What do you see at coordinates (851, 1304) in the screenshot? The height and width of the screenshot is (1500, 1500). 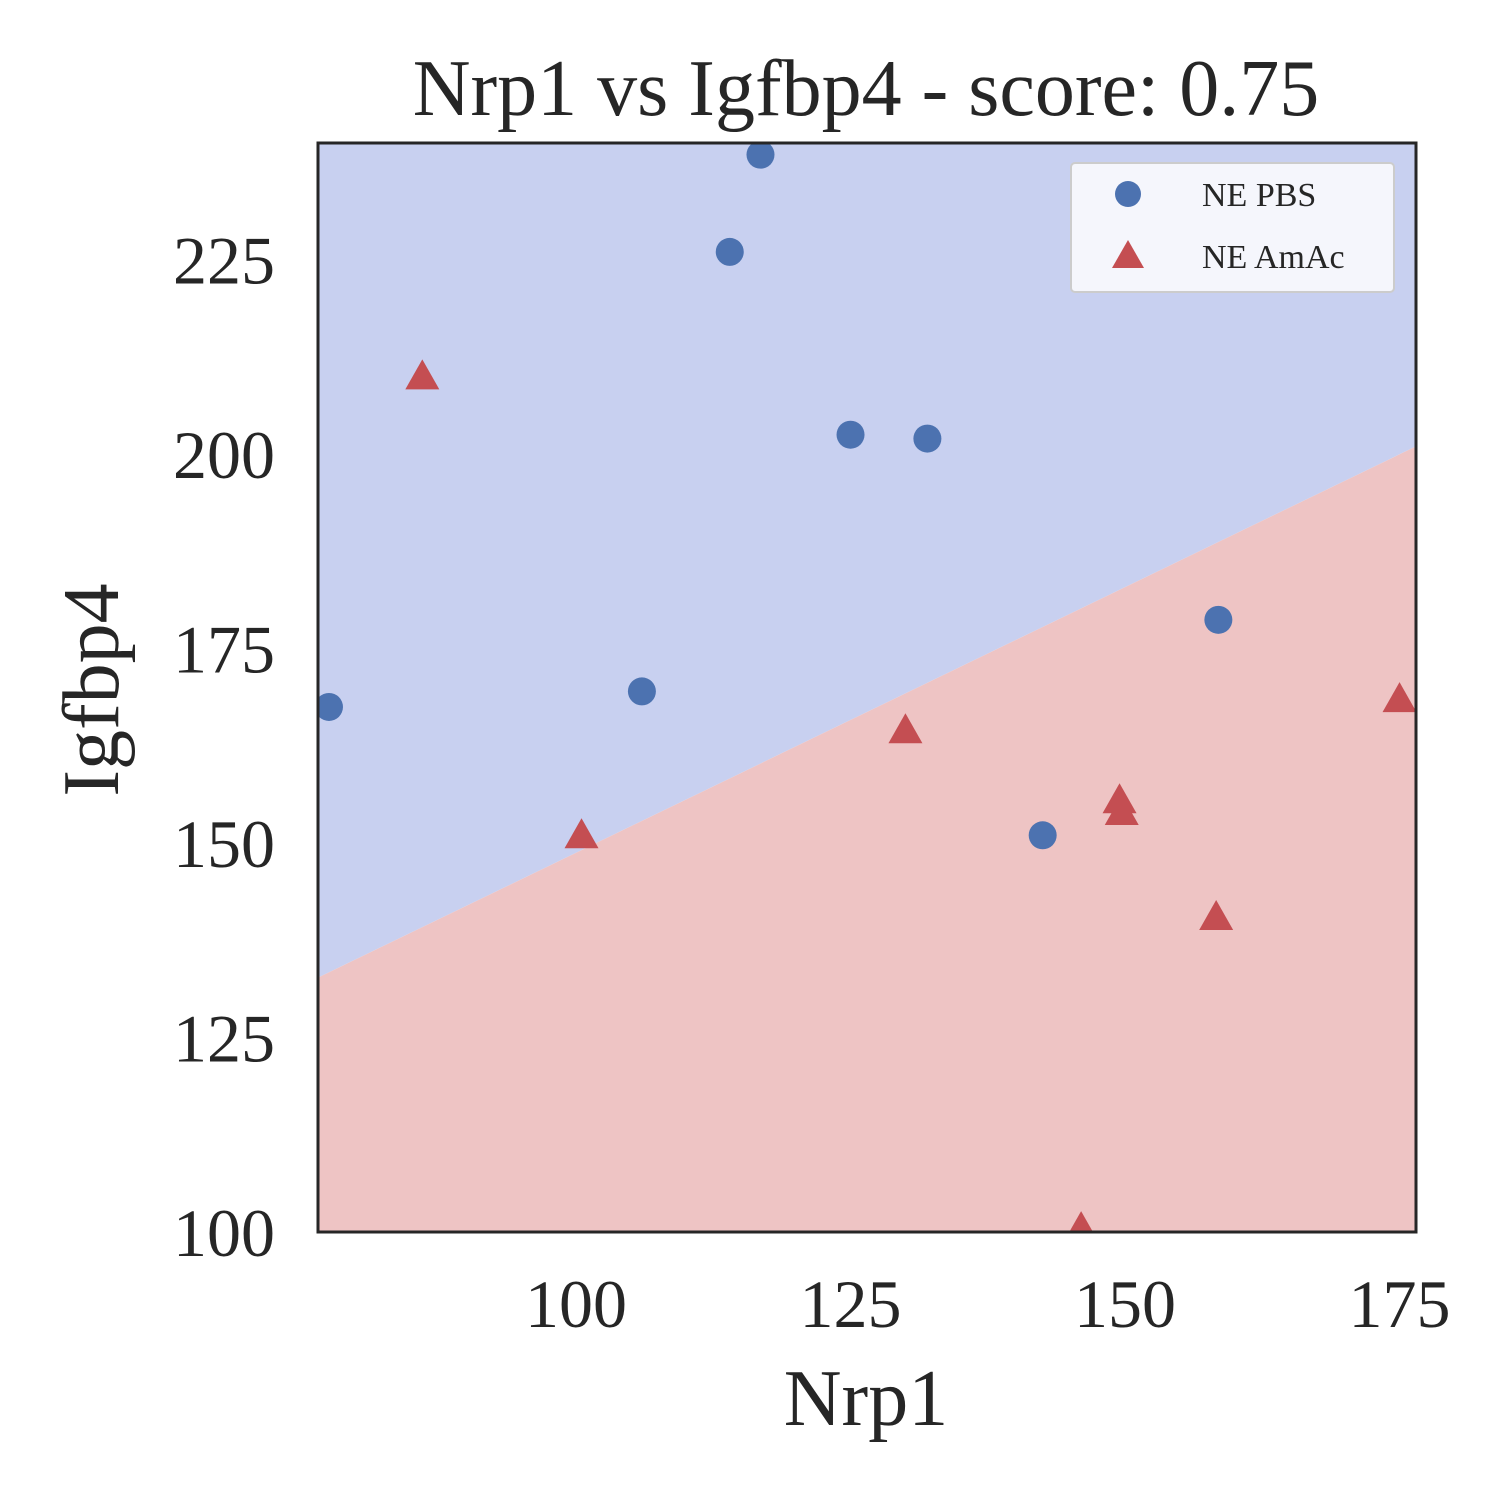 I see `x-tick-label: 125` at bounding box center [851, 1304].